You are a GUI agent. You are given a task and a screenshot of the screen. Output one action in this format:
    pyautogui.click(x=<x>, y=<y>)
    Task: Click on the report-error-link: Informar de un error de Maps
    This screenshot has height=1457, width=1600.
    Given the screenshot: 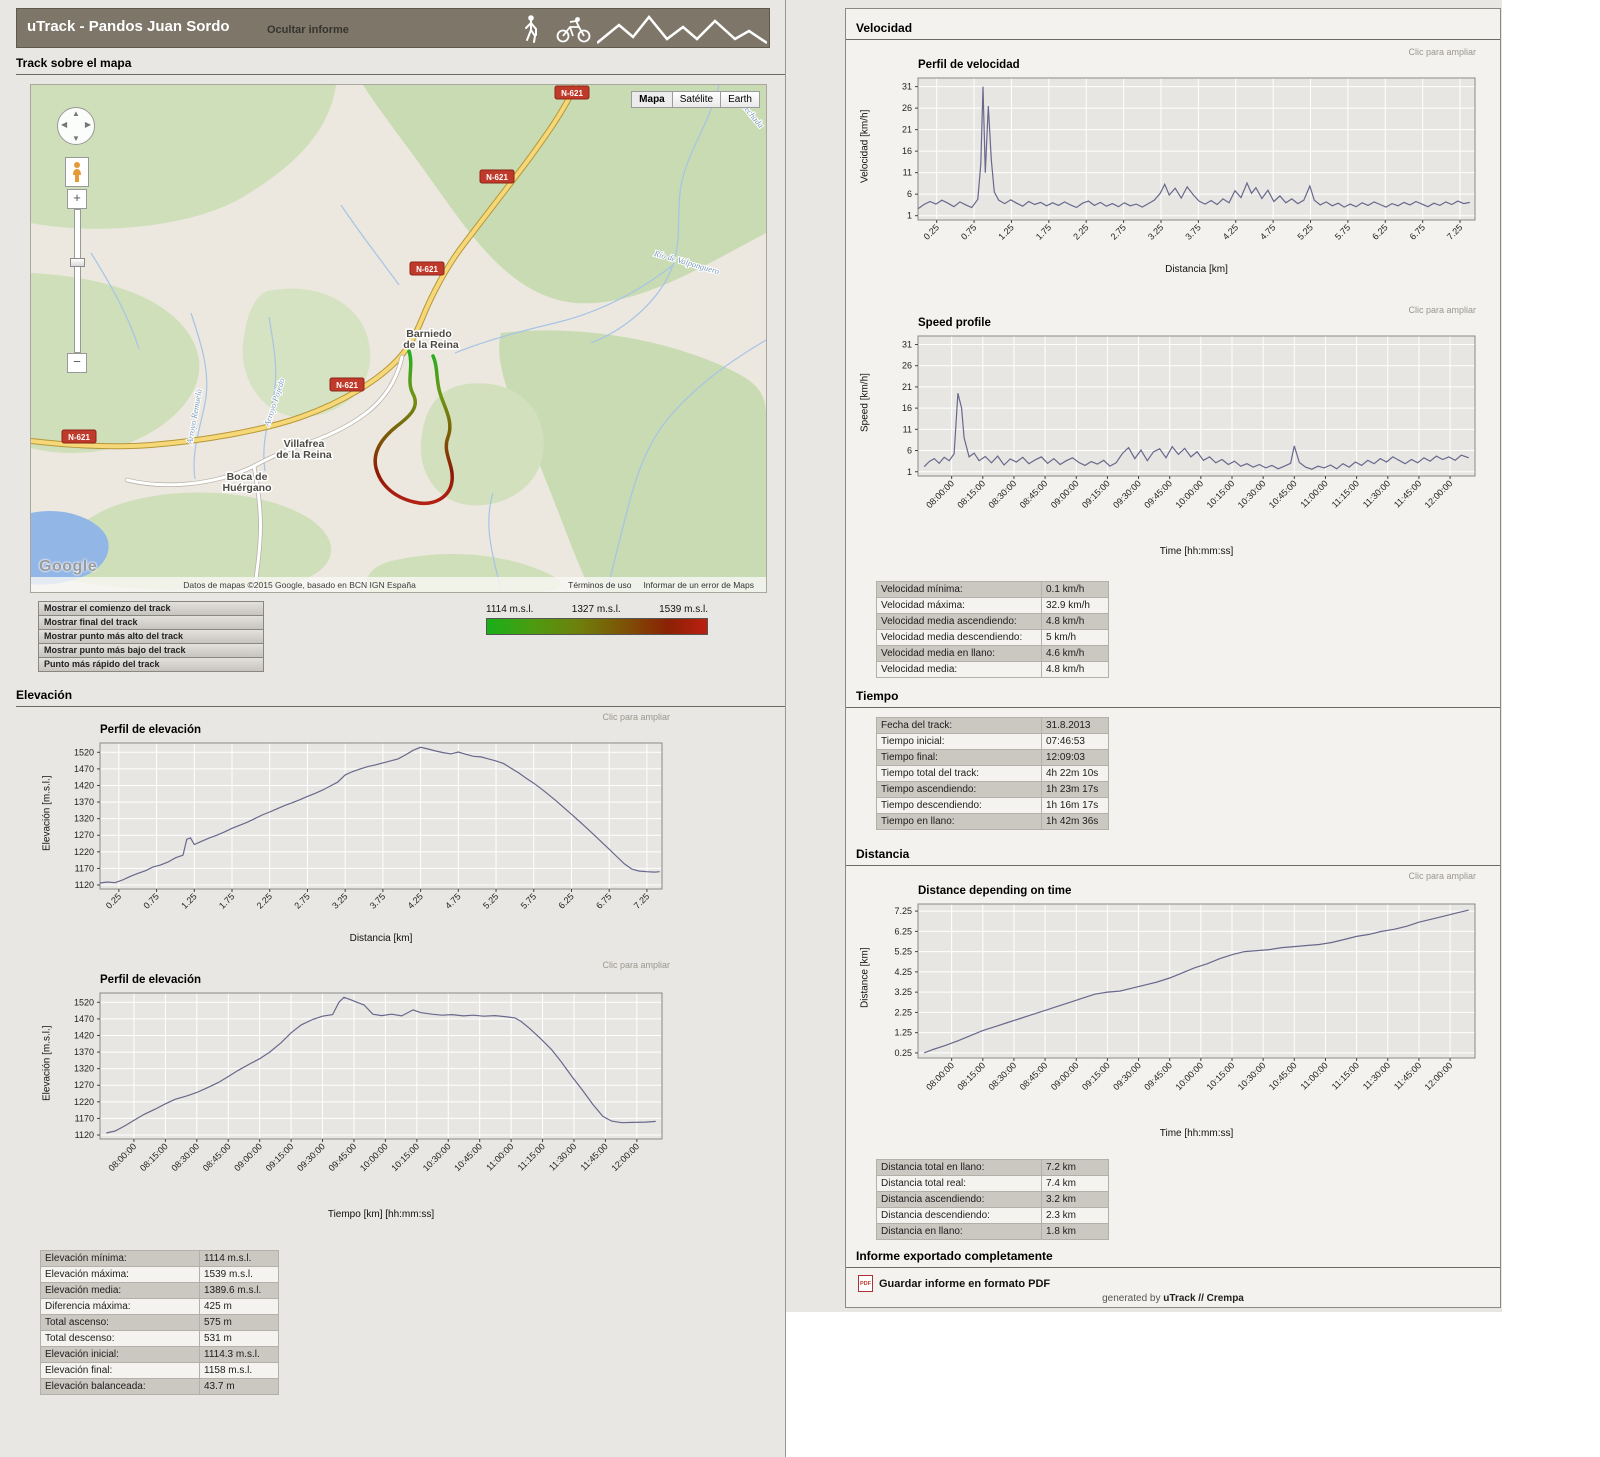 What is the action you would take?
    pyautogui.click(x=698, y=584)
    